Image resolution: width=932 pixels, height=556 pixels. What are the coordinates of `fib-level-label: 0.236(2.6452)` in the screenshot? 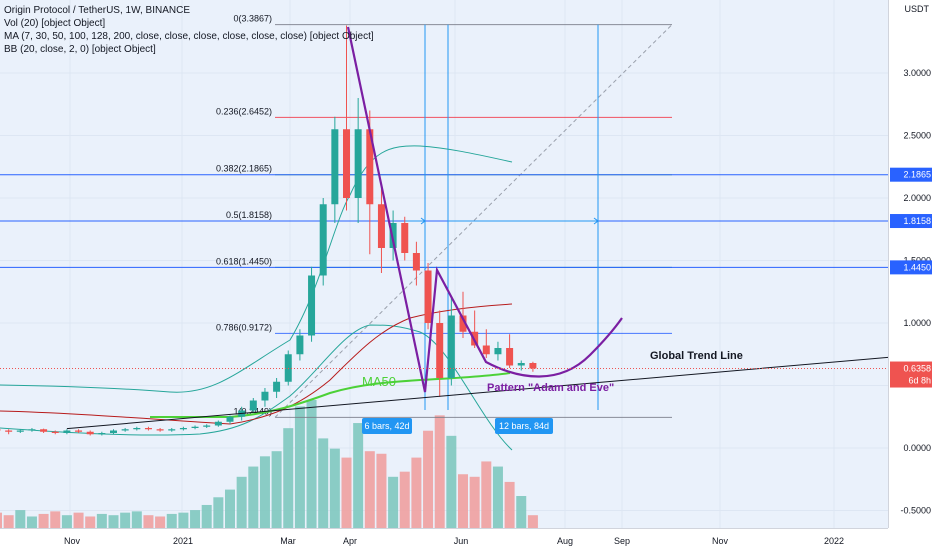 It's located at (244, 111).